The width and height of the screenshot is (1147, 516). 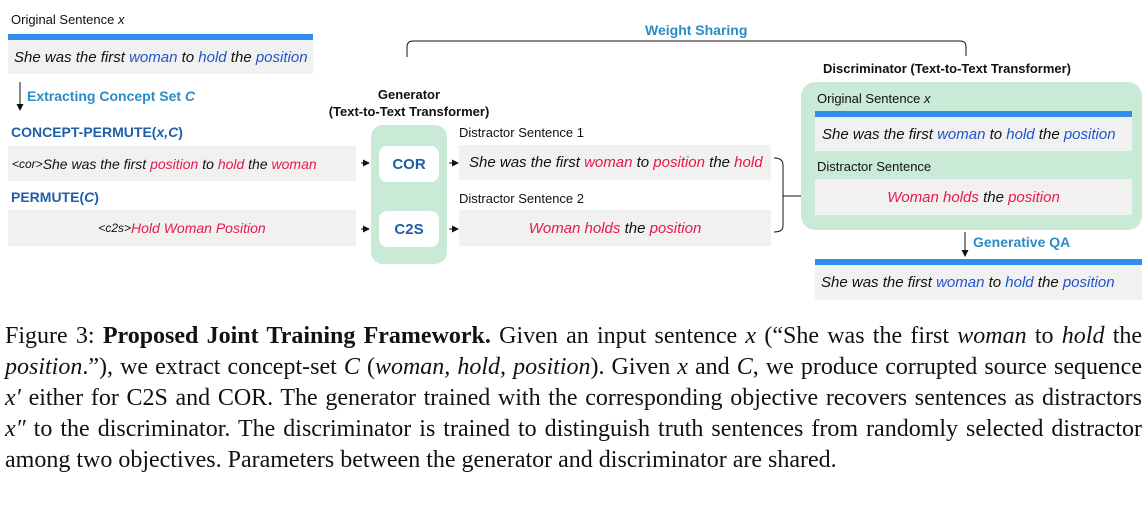 I want to click on permute-label: PERMUTE(C), so click(x=55, y=197).